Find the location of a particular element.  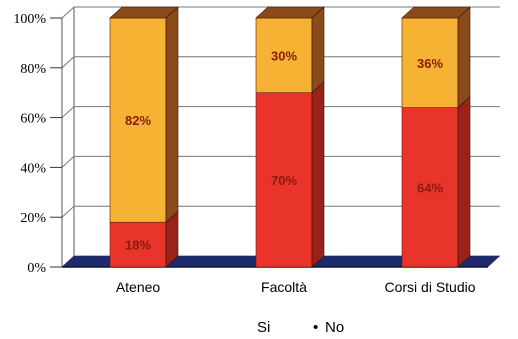

y-tick-label: 20% is located at coordinates (33, 218).